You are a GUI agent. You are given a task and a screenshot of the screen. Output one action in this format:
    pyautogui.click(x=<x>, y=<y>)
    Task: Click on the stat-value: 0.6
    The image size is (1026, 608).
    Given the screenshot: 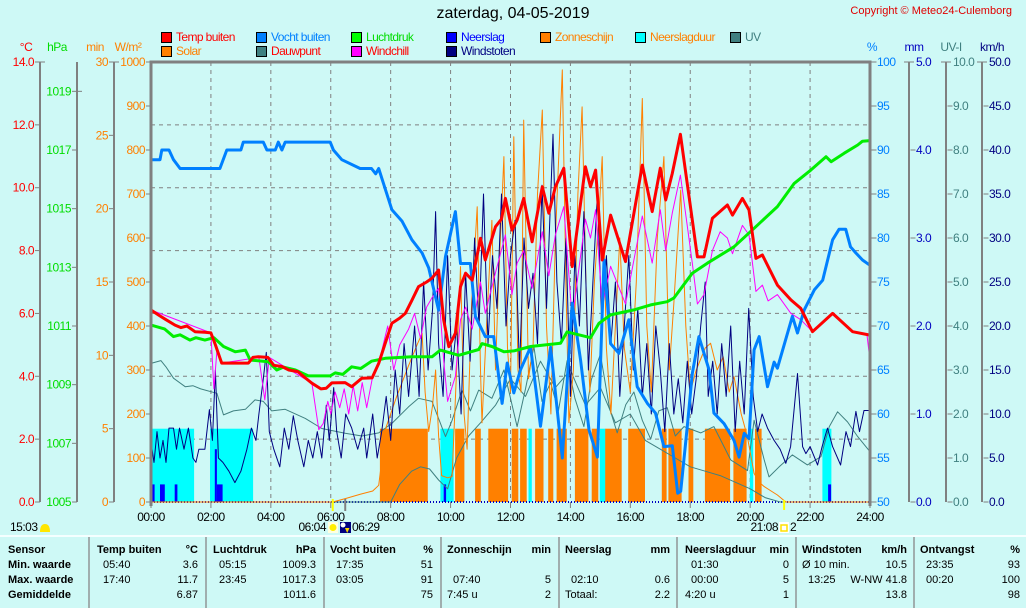 What is the action you would take?
    pyautogui.click(x=662, y=580)
    